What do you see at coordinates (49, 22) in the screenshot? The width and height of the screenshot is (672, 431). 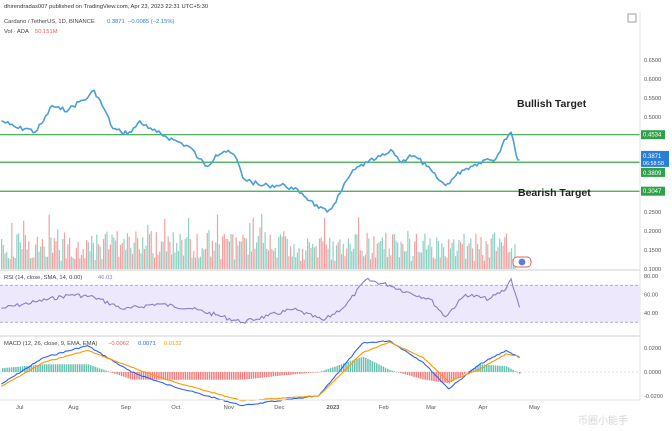 I see `symbol-text: Cardano / TetherUS, 1D, BINANCE` at bounding box center [49, 22].